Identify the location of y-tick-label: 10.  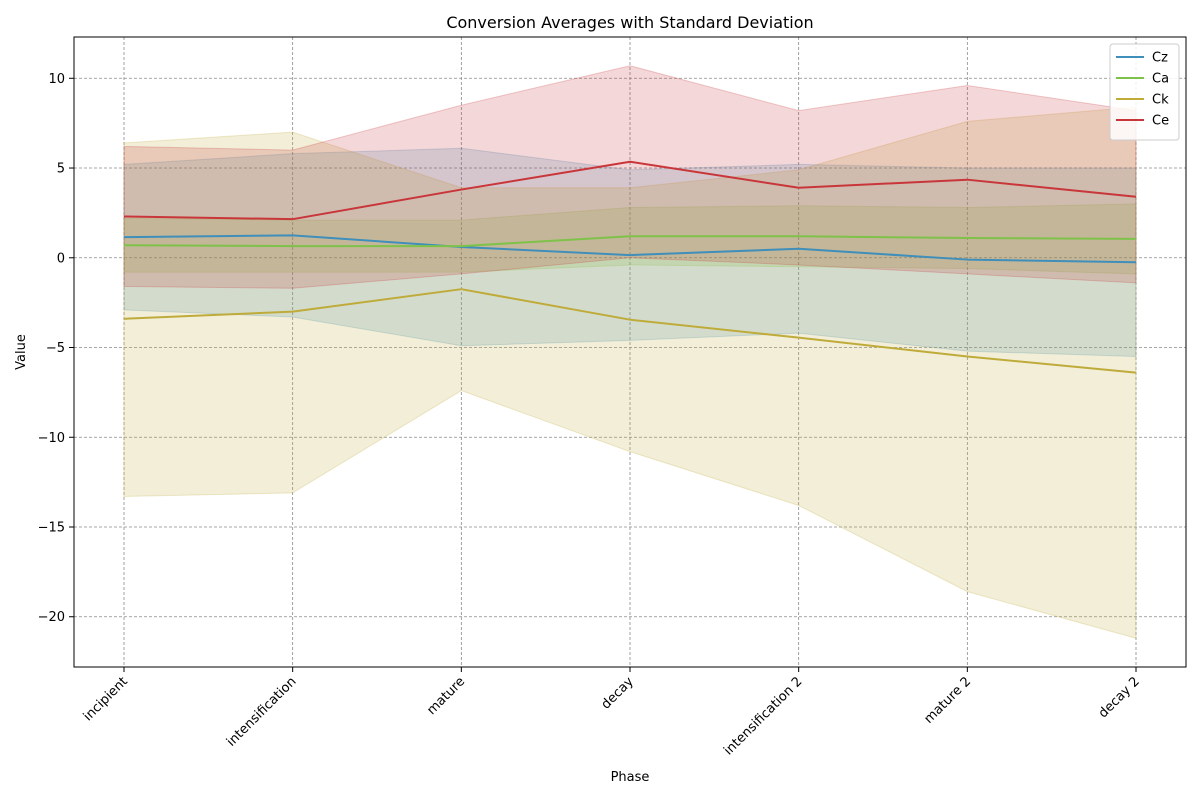
(56, 79).